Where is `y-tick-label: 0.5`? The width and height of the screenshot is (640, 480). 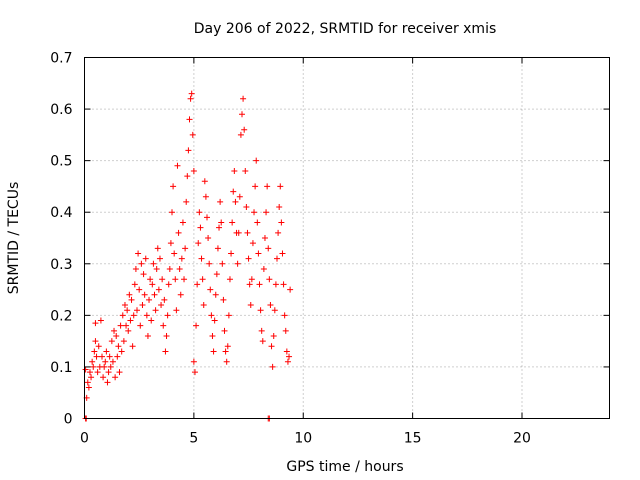
y-tick-label: 0.5 is located at coordinates (61, 162).